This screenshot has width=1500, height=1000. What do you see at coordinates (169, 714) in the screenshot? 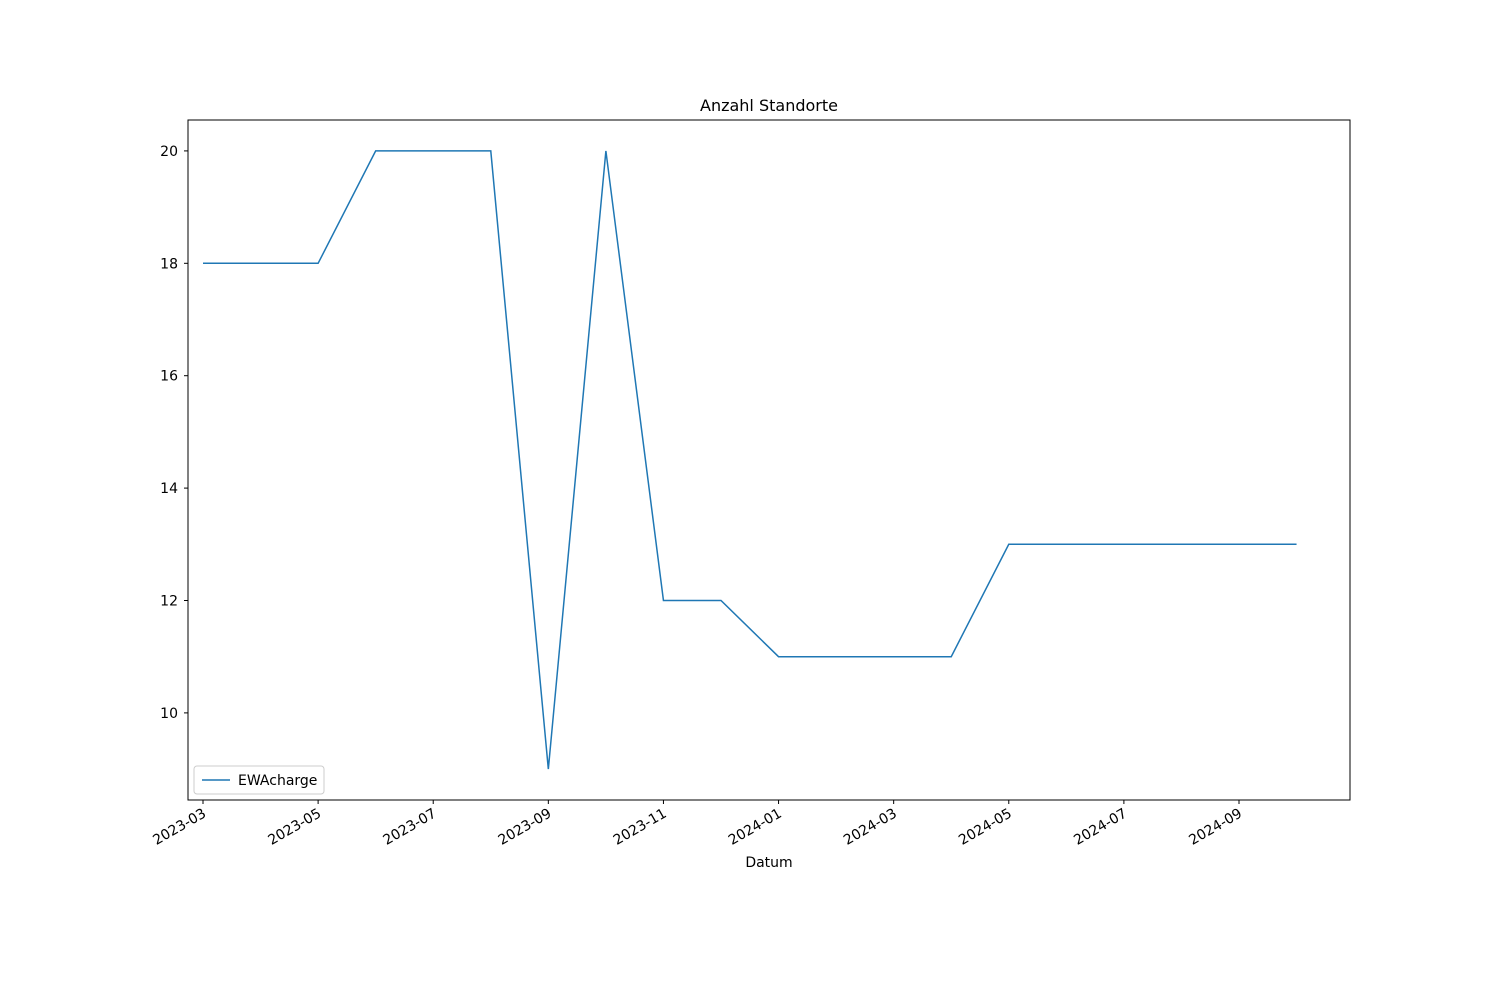
I see `y-tick-label: 10` at bounding box center [169, 714].